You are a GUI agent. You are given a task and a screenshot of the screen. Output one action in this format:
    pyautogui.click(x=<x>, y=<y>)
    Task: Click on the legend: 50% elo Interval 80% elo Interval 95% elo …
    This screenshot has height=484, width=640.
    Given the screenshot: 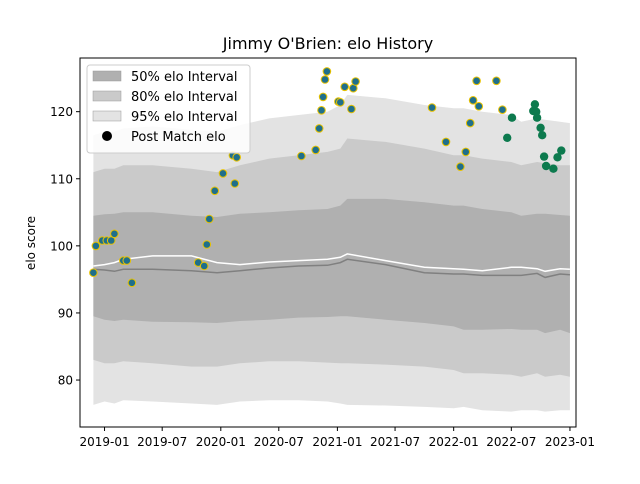 What is the action you would take?
    pyautogui.click(x=168, y=109)
    